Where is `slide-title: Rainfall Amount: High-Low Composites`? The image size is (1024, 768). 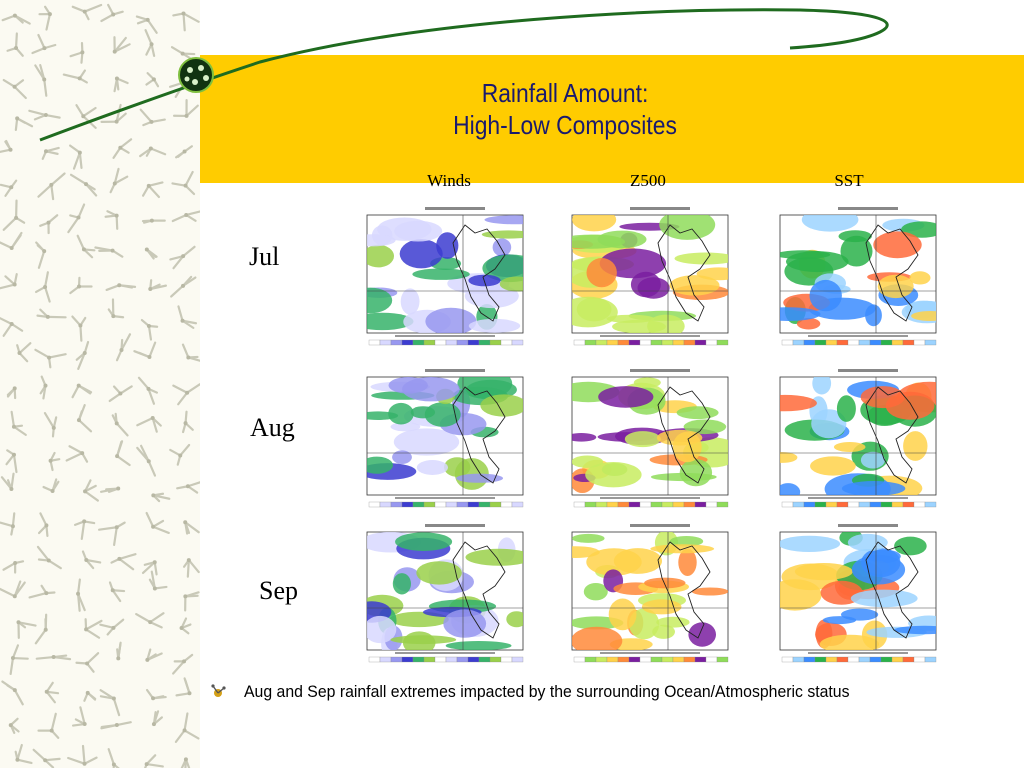
slide-title: Rainfall Amount: High-Low Composites is located at coordinates (565, 109).